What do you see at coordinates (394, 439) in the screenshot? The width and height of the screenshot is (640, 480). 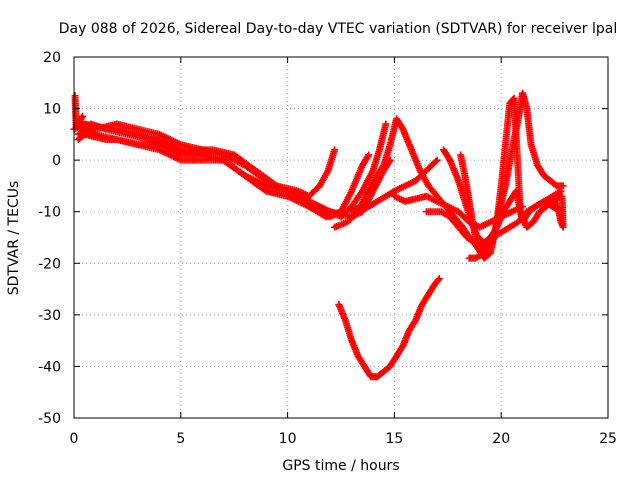 I see `x-tick-label: 15` at bounding box center [394, 439].